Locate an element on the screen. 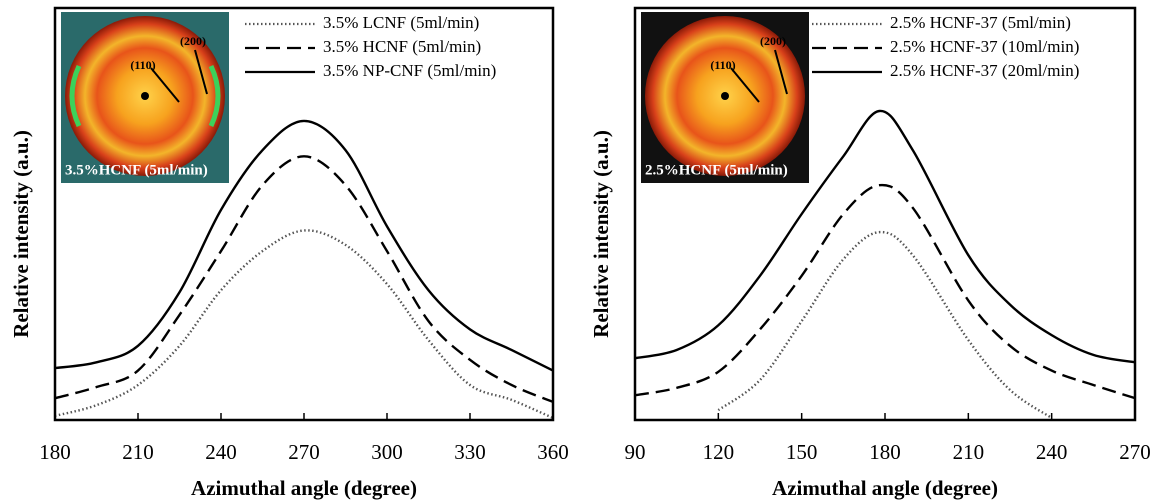  inset-label: 2.5%HCNF (5ml/min) is located at coordinates (716, 170).